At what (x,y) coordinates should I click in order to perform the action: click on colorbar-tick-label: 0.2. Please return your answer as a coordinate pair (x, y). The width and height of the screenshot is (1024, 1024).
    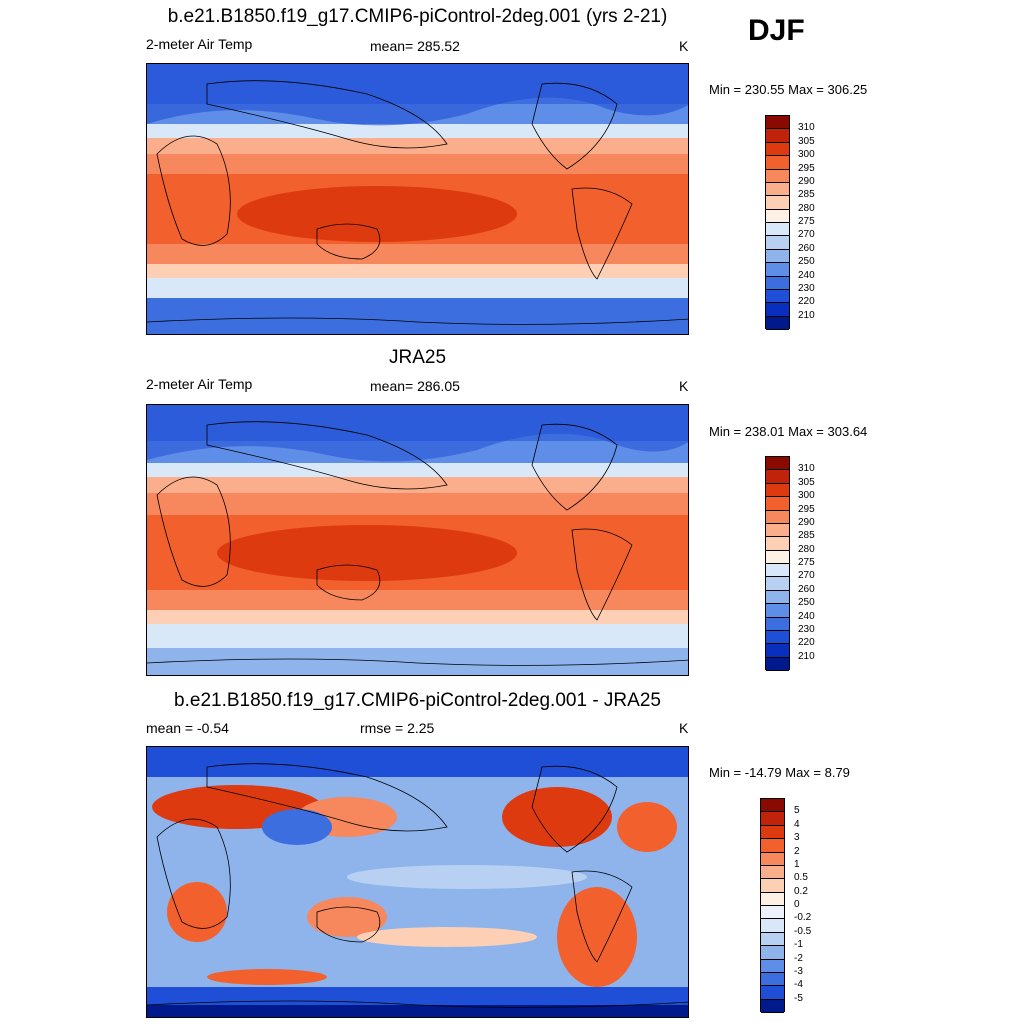
    Looking at the image, I should click on (801, 891).